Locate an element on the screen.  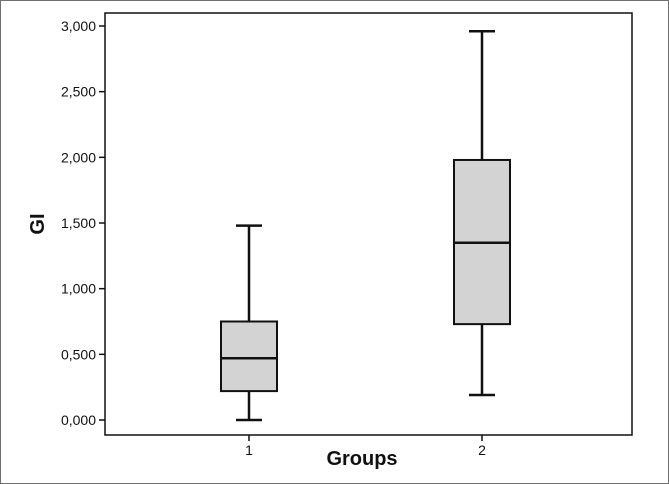
y-tick-label: 2,000 is located at coordinates (78, 157).